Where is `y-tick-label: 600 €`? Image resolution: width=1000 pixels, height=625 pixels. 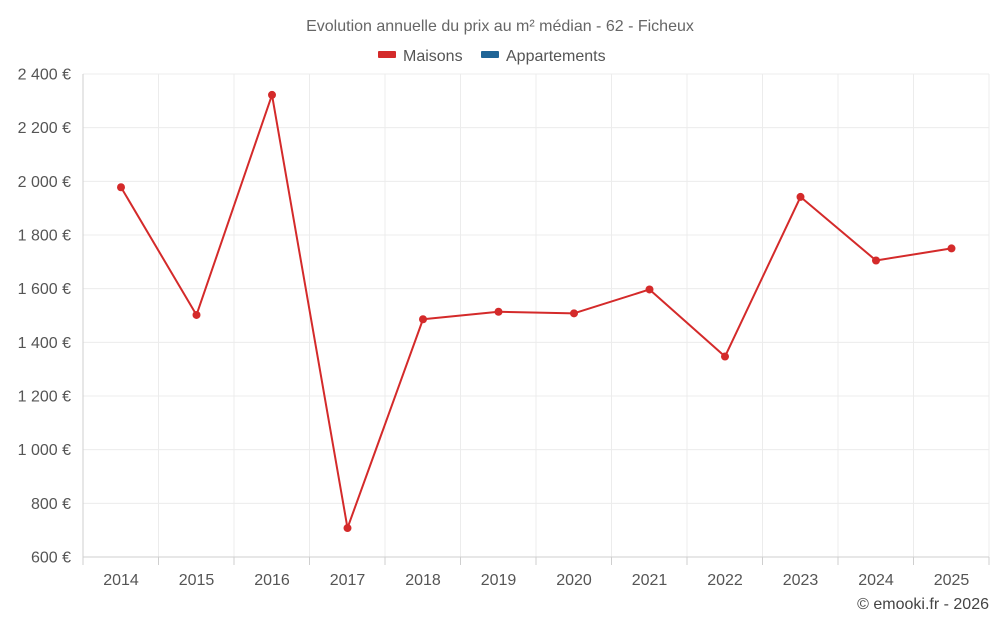 y-tick-label: 600 € is located at coordinates (51, 558).